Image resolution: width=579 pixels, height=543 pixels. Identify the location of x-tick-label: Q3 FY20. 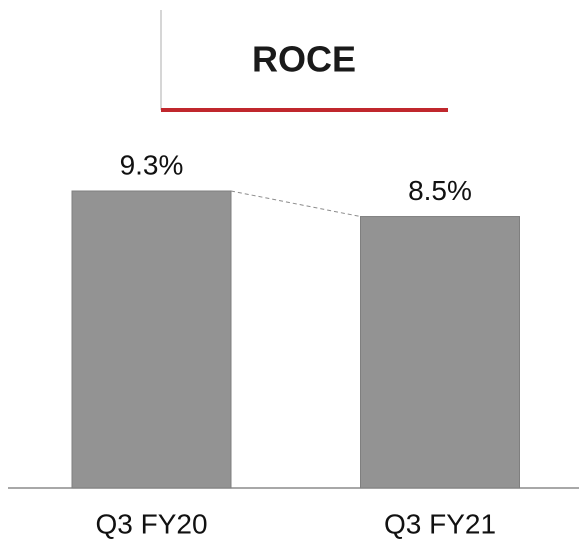
(151, 523).